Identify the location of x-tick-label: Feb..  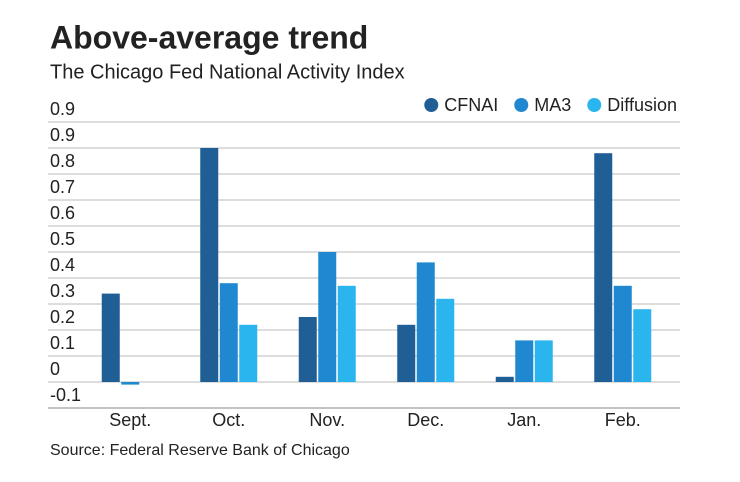
(623, 420).